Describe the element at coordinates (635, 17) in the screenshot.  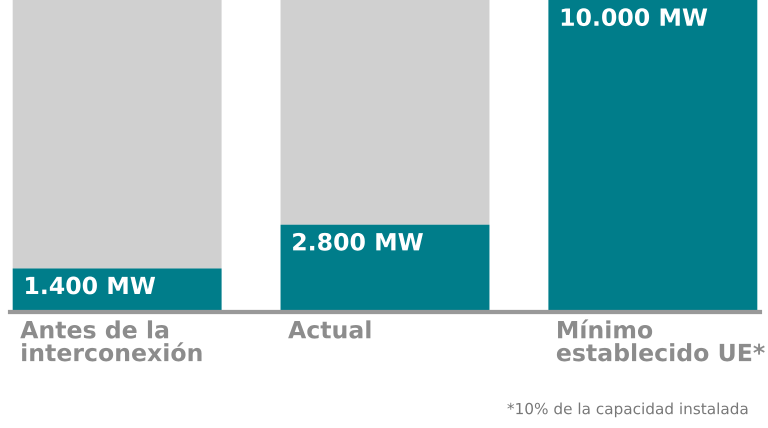
I see `data-label: 10.000 MW` at that location.